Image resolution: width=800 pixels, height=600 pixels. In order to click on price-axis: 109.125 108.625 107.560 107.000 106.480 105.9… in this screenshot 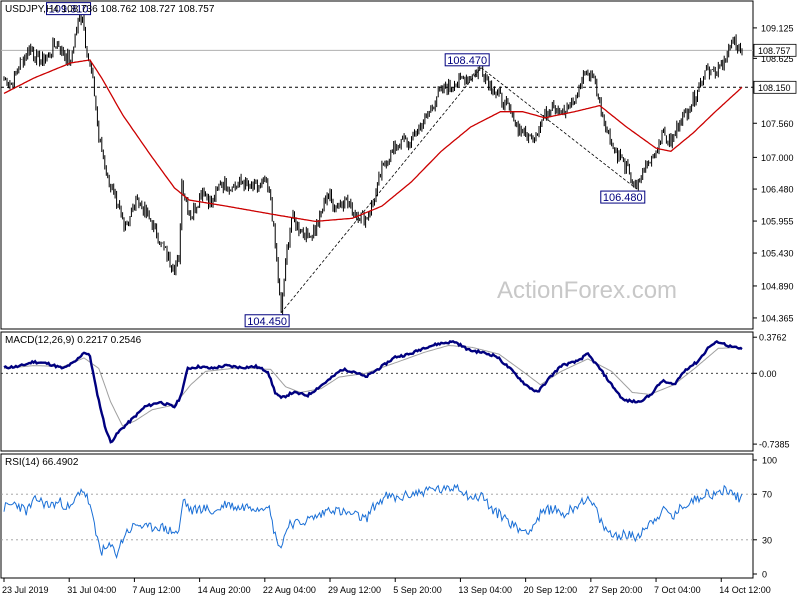, I will do `click(775, 173)`.